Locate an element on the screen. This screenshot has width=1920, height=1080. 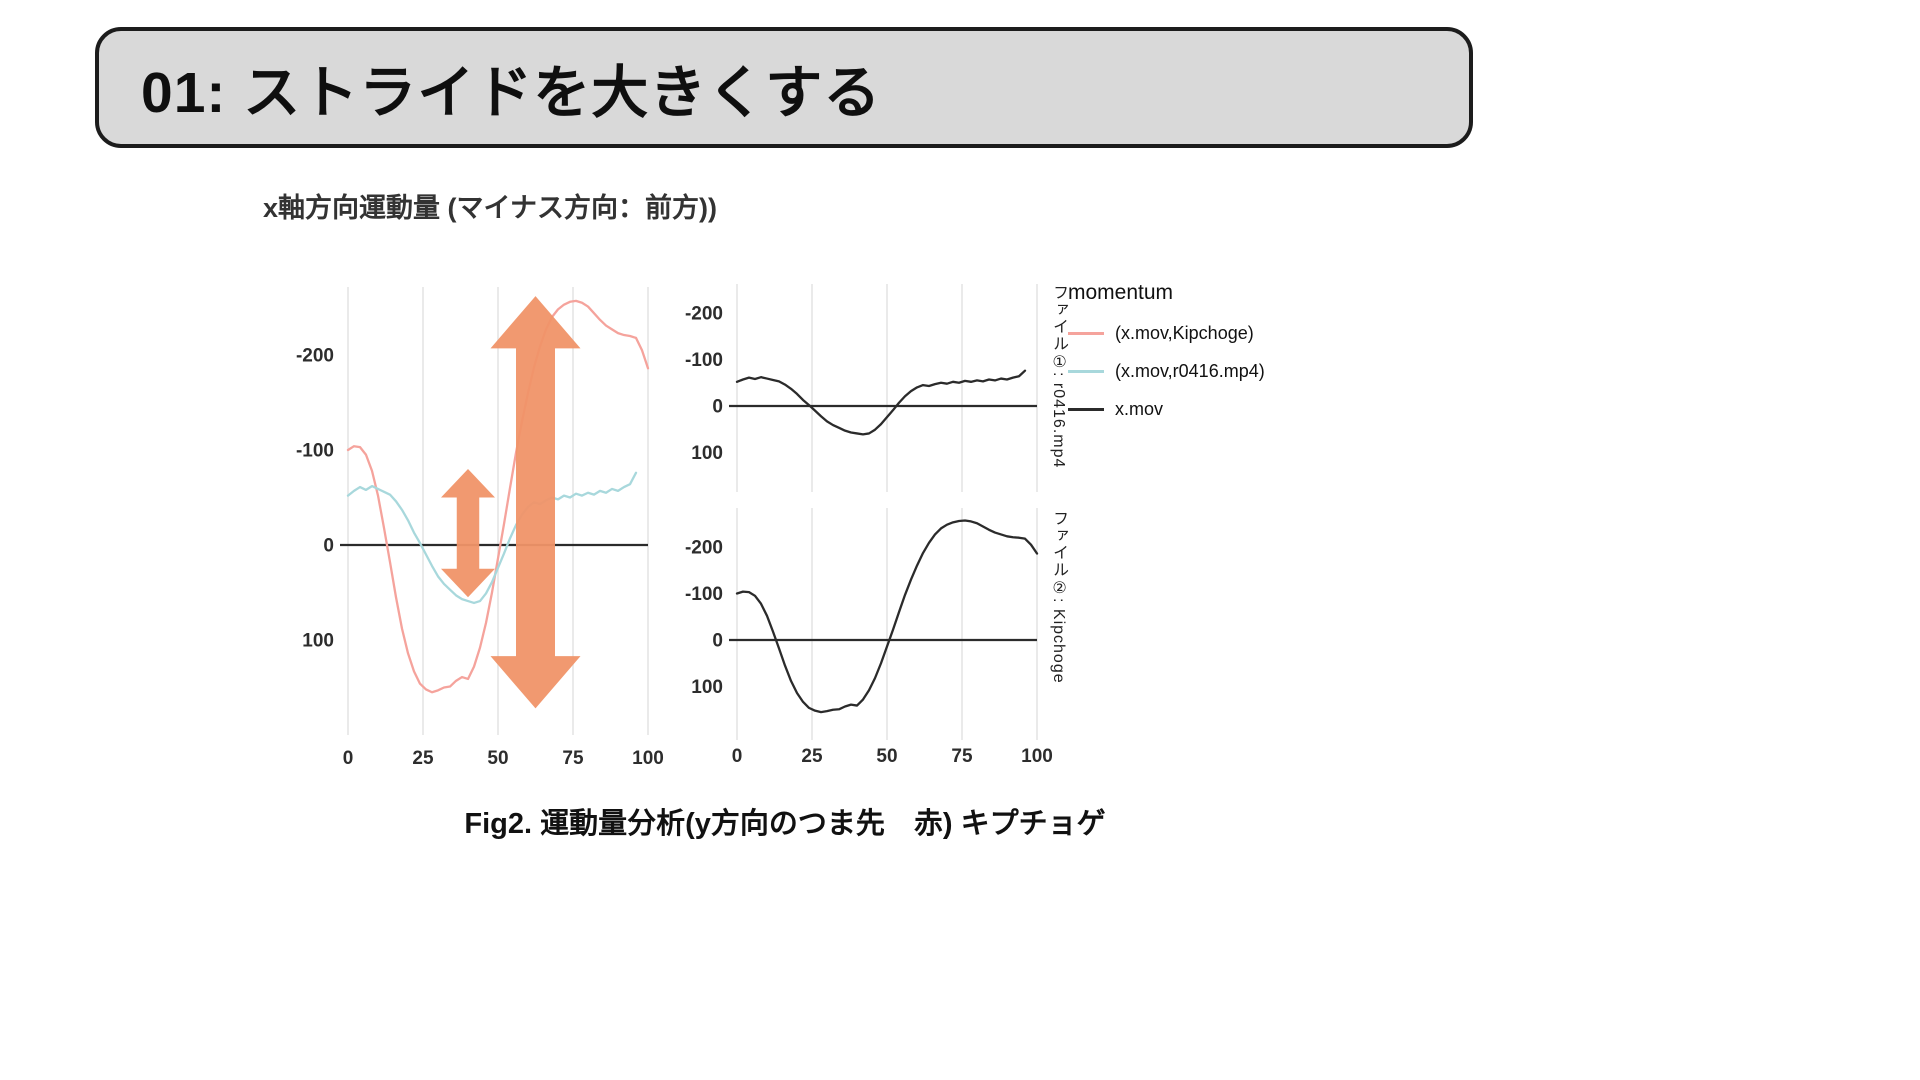
legend-entry-r0416: (x.mov,r0416.mp4) is located at coordinates (1203, 371).